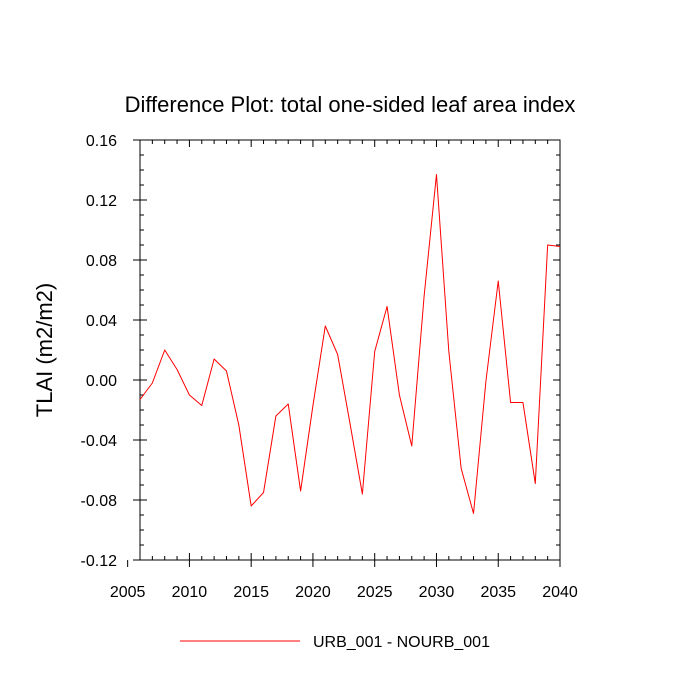 The image size is (700, 700). What do you see at coordinates (99, 561) in the screenshot?
I see `y-tick-label: -0.12` at bounding box center [99, 561].